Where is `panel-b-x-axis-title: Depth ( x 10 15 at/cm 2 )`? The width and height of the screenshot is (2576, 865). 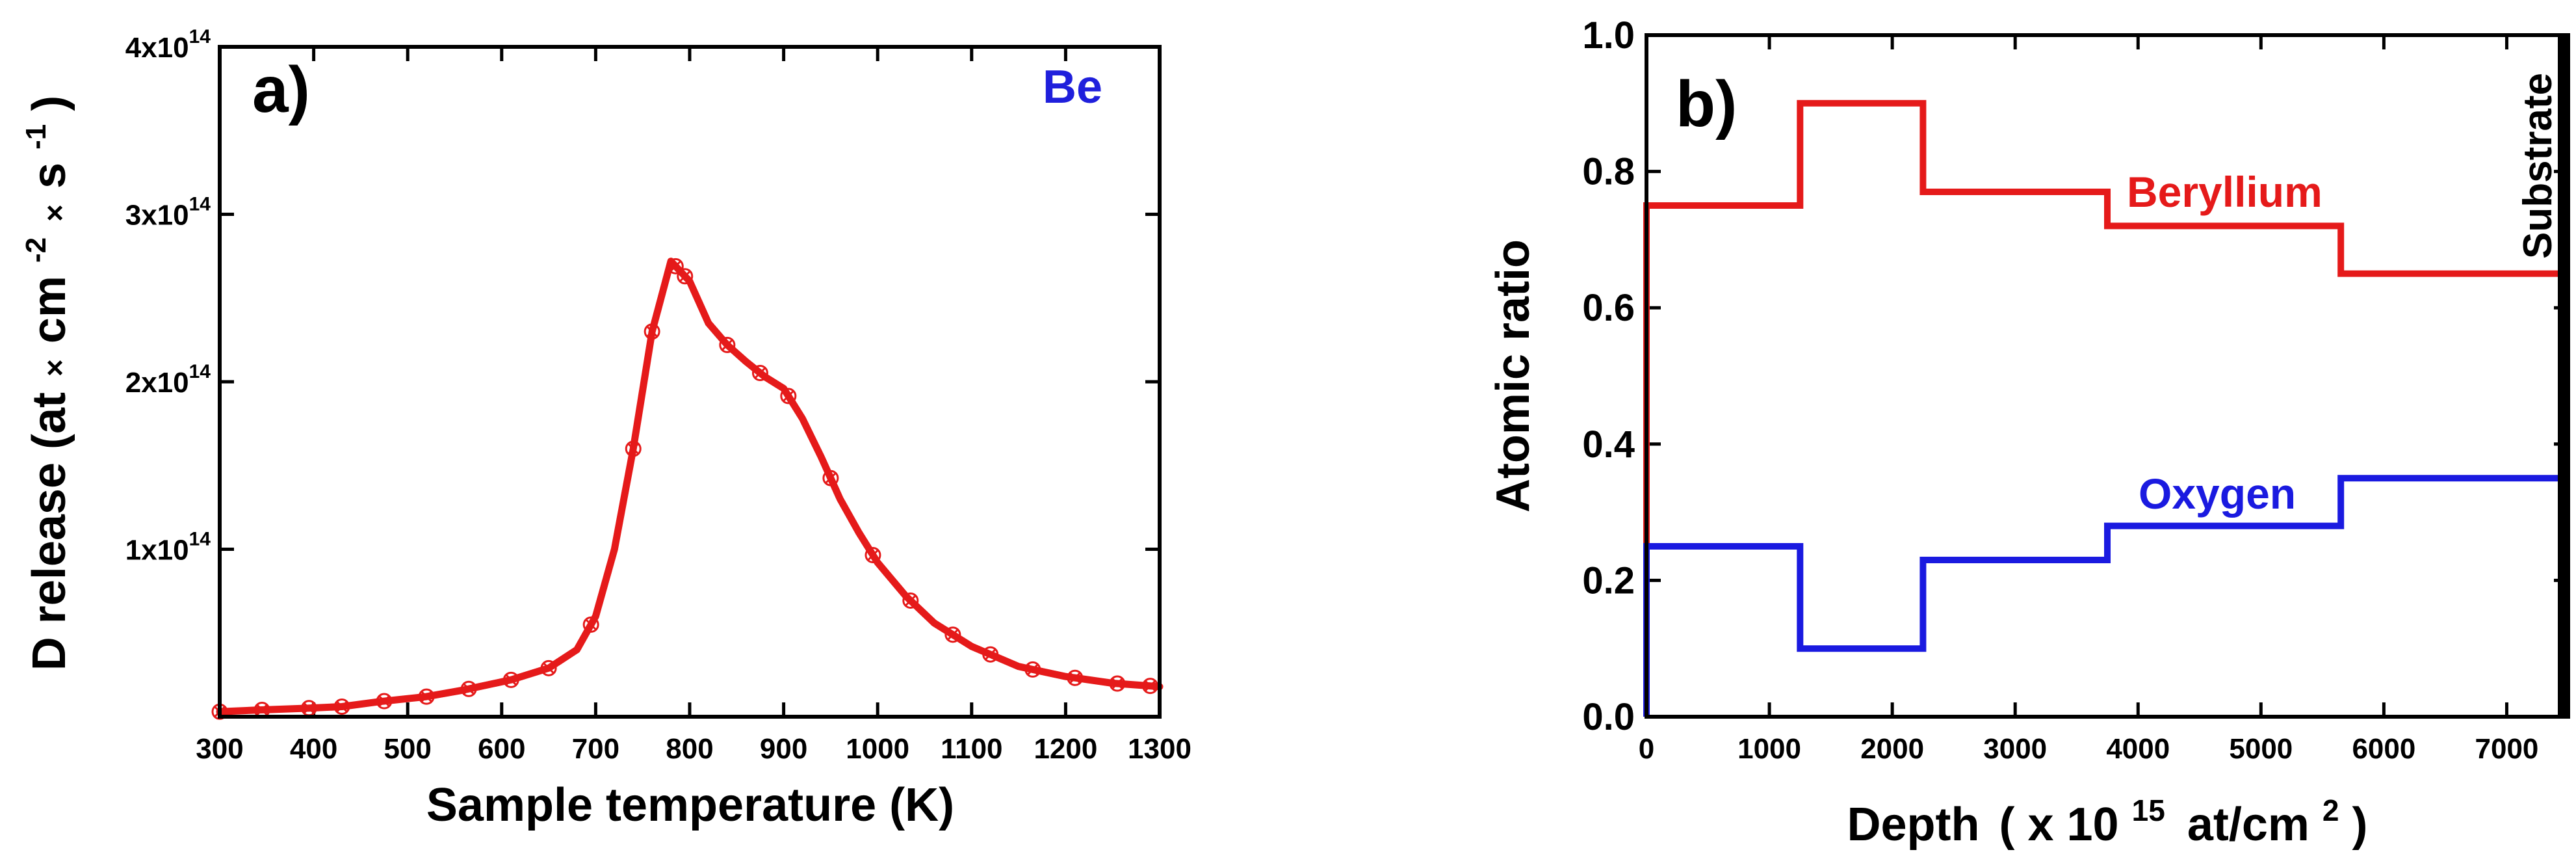
panel-b-x-axis-title: Depth ( x 10 15 at/cm 2 ) is located at coordinates (2107, 815).